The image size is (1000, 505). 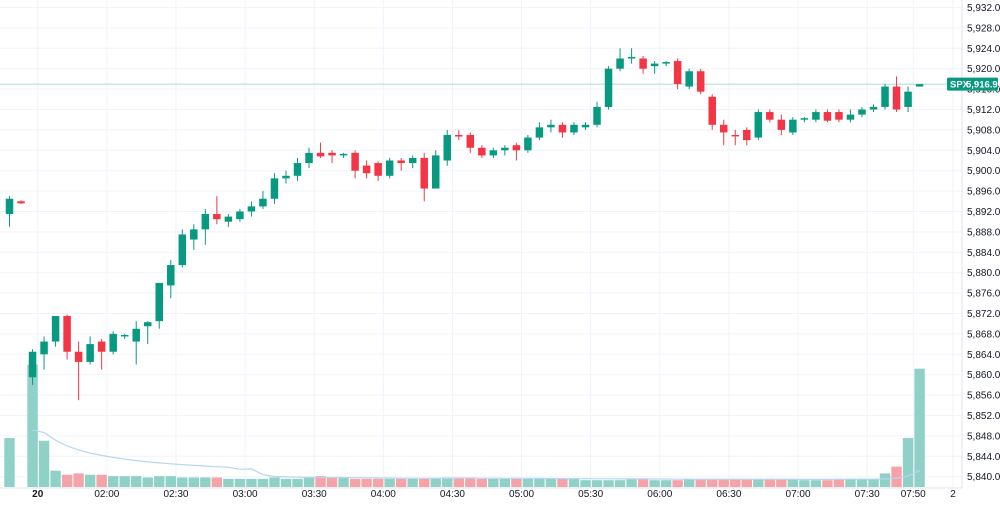 What do you see at coordinates (983, 69) in the screenshot?
I see `price-tick-label: 5,920.00` at bounding box center [983, 69].